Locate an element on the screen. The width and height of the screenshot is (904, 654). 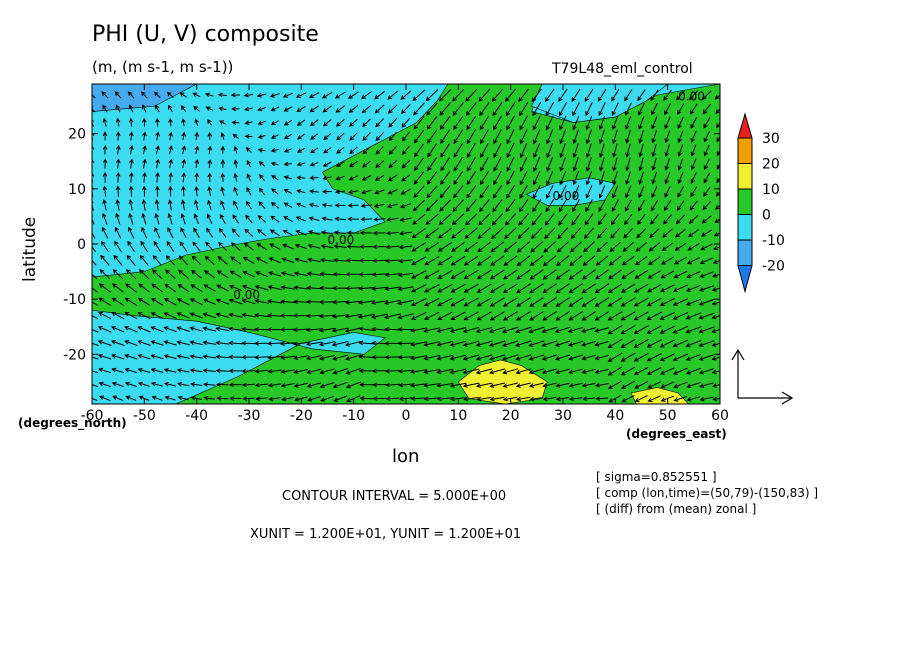
colorbar-band is located at coordinates (745, 252).